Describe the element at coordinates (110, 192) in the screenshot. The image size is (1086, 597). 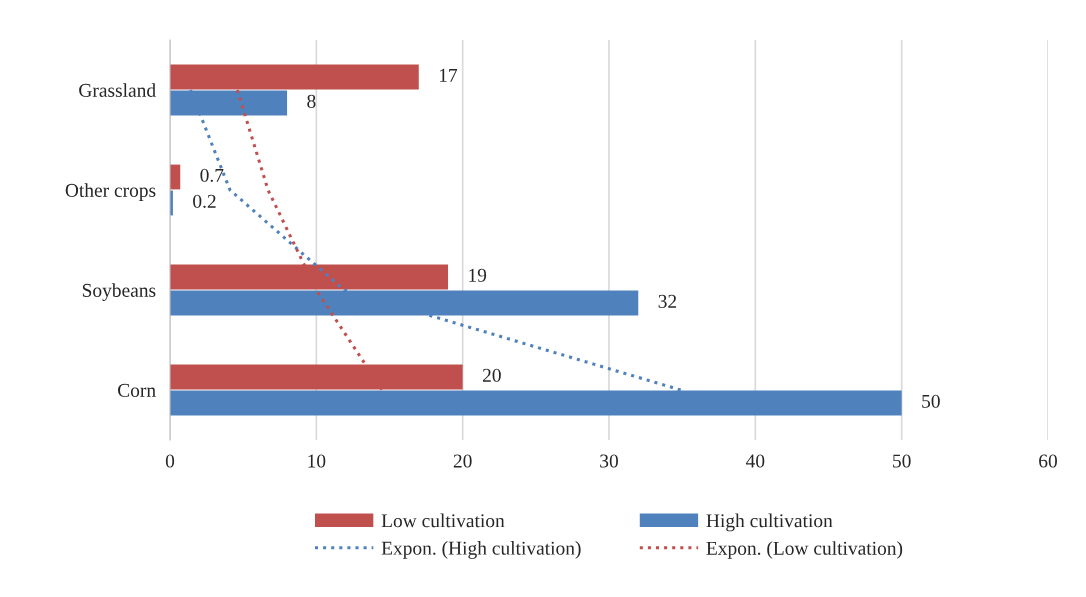
I see `y-tick-label: Other crops` at that location.